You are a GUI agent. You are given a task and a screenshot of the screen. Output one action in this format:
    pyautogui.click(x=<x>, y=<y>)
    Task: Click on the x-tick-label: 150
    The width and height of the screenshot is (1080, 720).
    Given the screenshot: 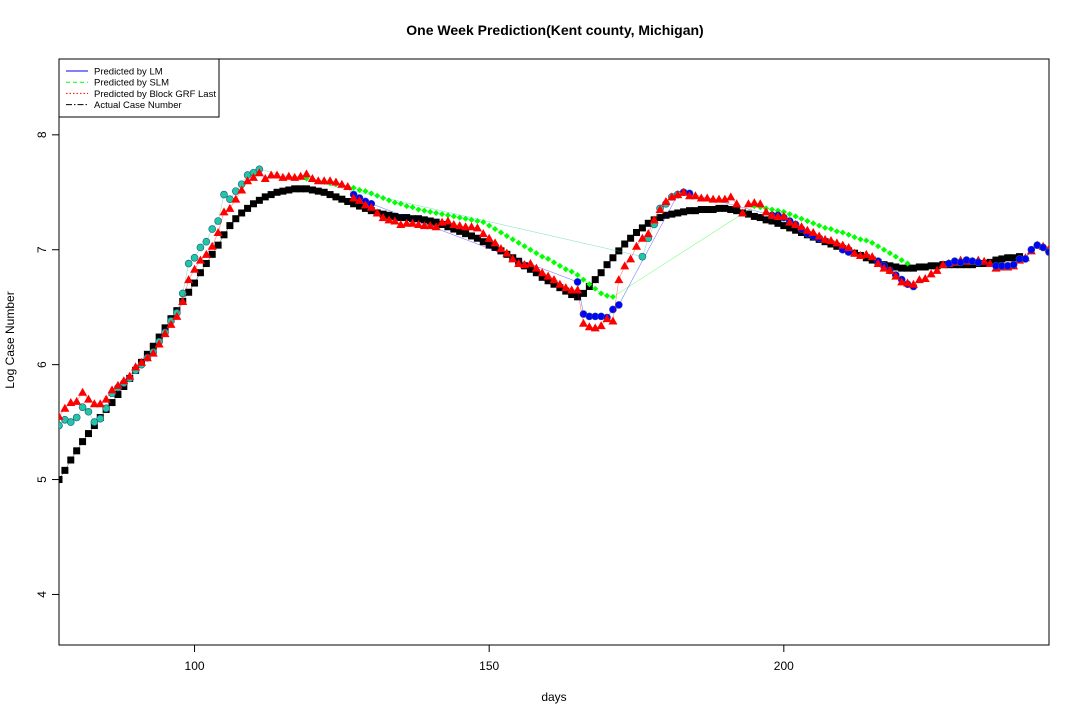 What is the action you would take?
    pyautogui.click(x=489, y=666)
    